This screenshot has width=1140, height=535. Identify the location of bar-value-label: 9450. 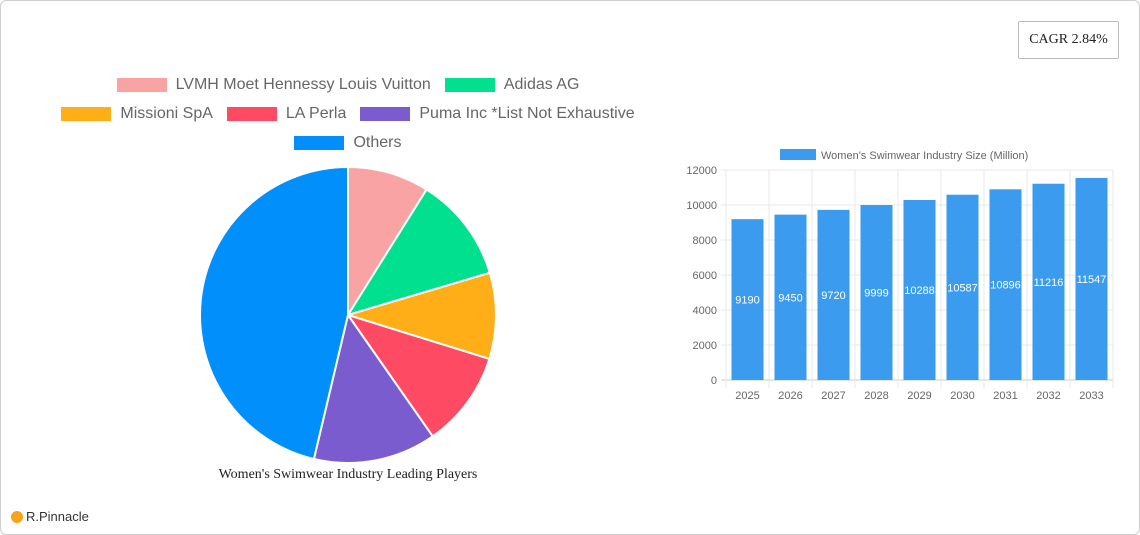
(790, 298).